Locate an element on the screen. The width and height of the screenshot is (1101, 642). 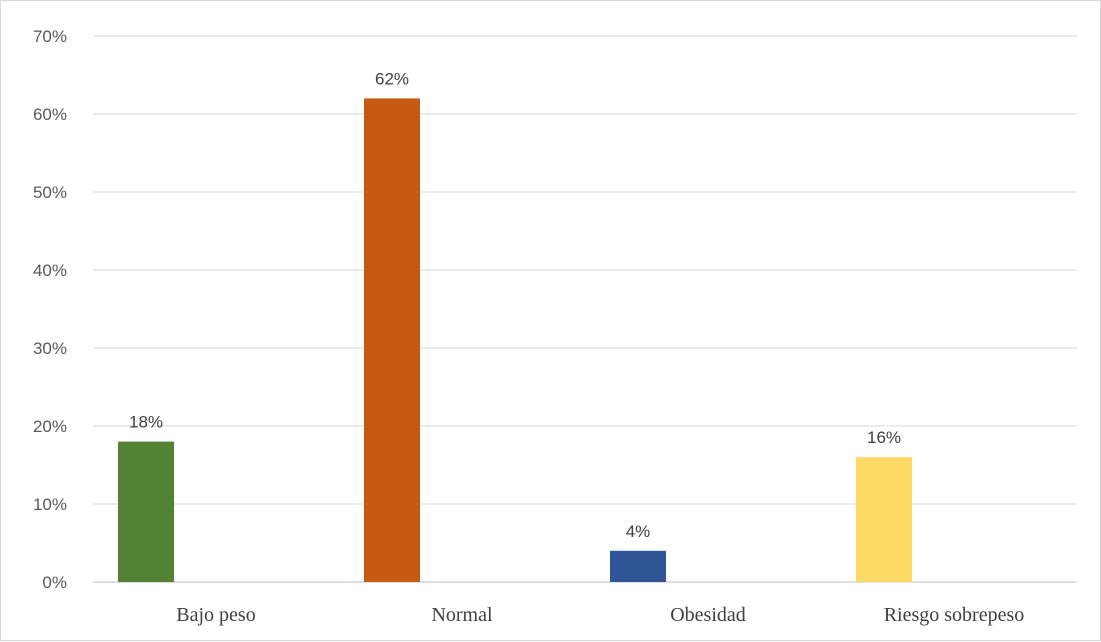
data-label: 4% is located at coordinates (638, 531).